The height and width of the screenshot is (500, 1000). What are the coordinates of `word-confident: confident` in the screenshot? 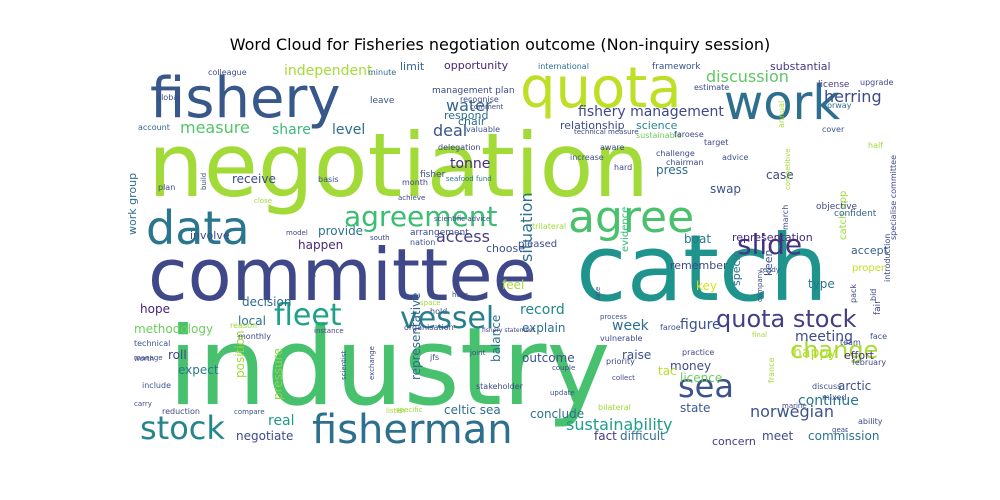 It's located at (855, 214).